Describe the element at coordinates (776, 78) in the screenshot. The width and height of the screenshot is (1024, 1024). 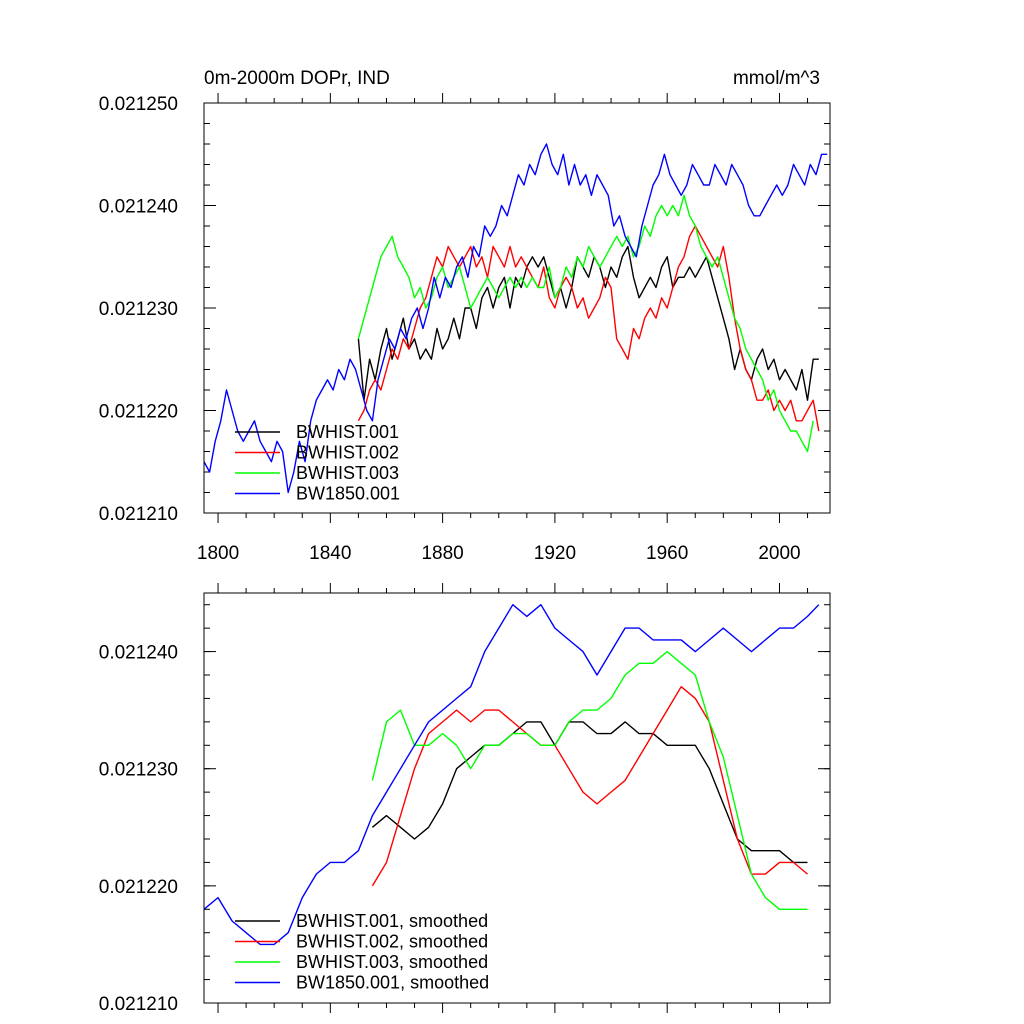
I see `top-chart-units: mmol/m^3` at that location.